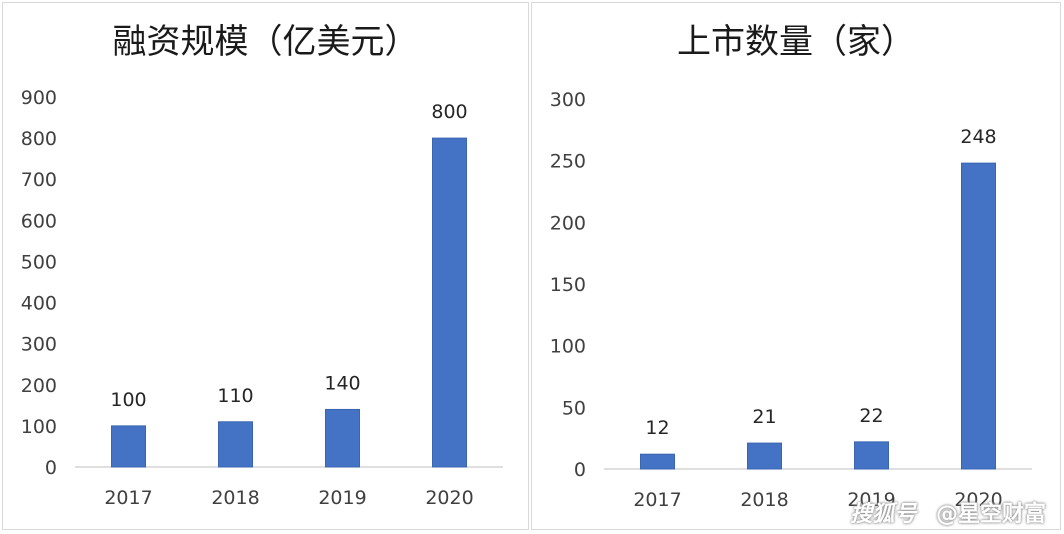 The height and width of the screenshot is (534, 1064). I want to click on data-label-2017: 100, so click(128, 400).